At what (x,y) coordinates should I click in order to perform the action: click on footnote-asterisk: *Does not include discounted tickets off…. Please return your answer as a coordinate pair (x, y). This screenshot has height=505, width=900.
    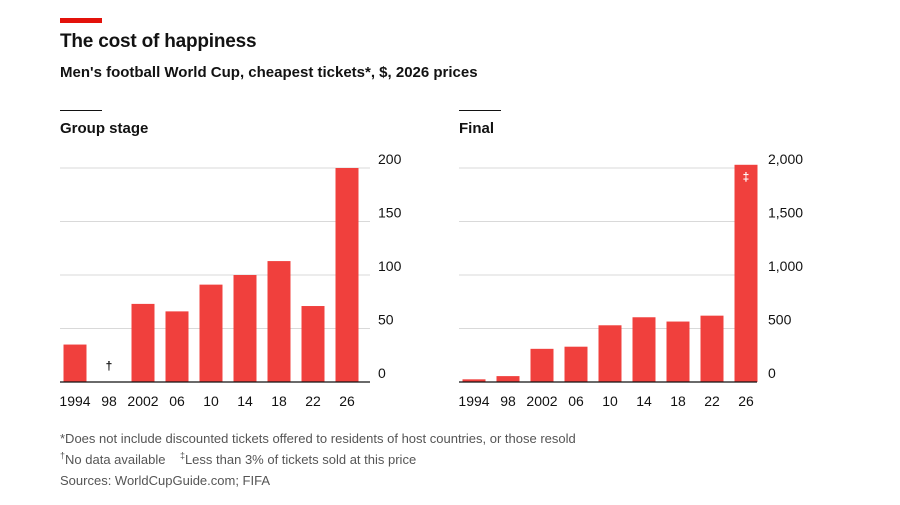
    Looking at the image, I should click on (318, 438).